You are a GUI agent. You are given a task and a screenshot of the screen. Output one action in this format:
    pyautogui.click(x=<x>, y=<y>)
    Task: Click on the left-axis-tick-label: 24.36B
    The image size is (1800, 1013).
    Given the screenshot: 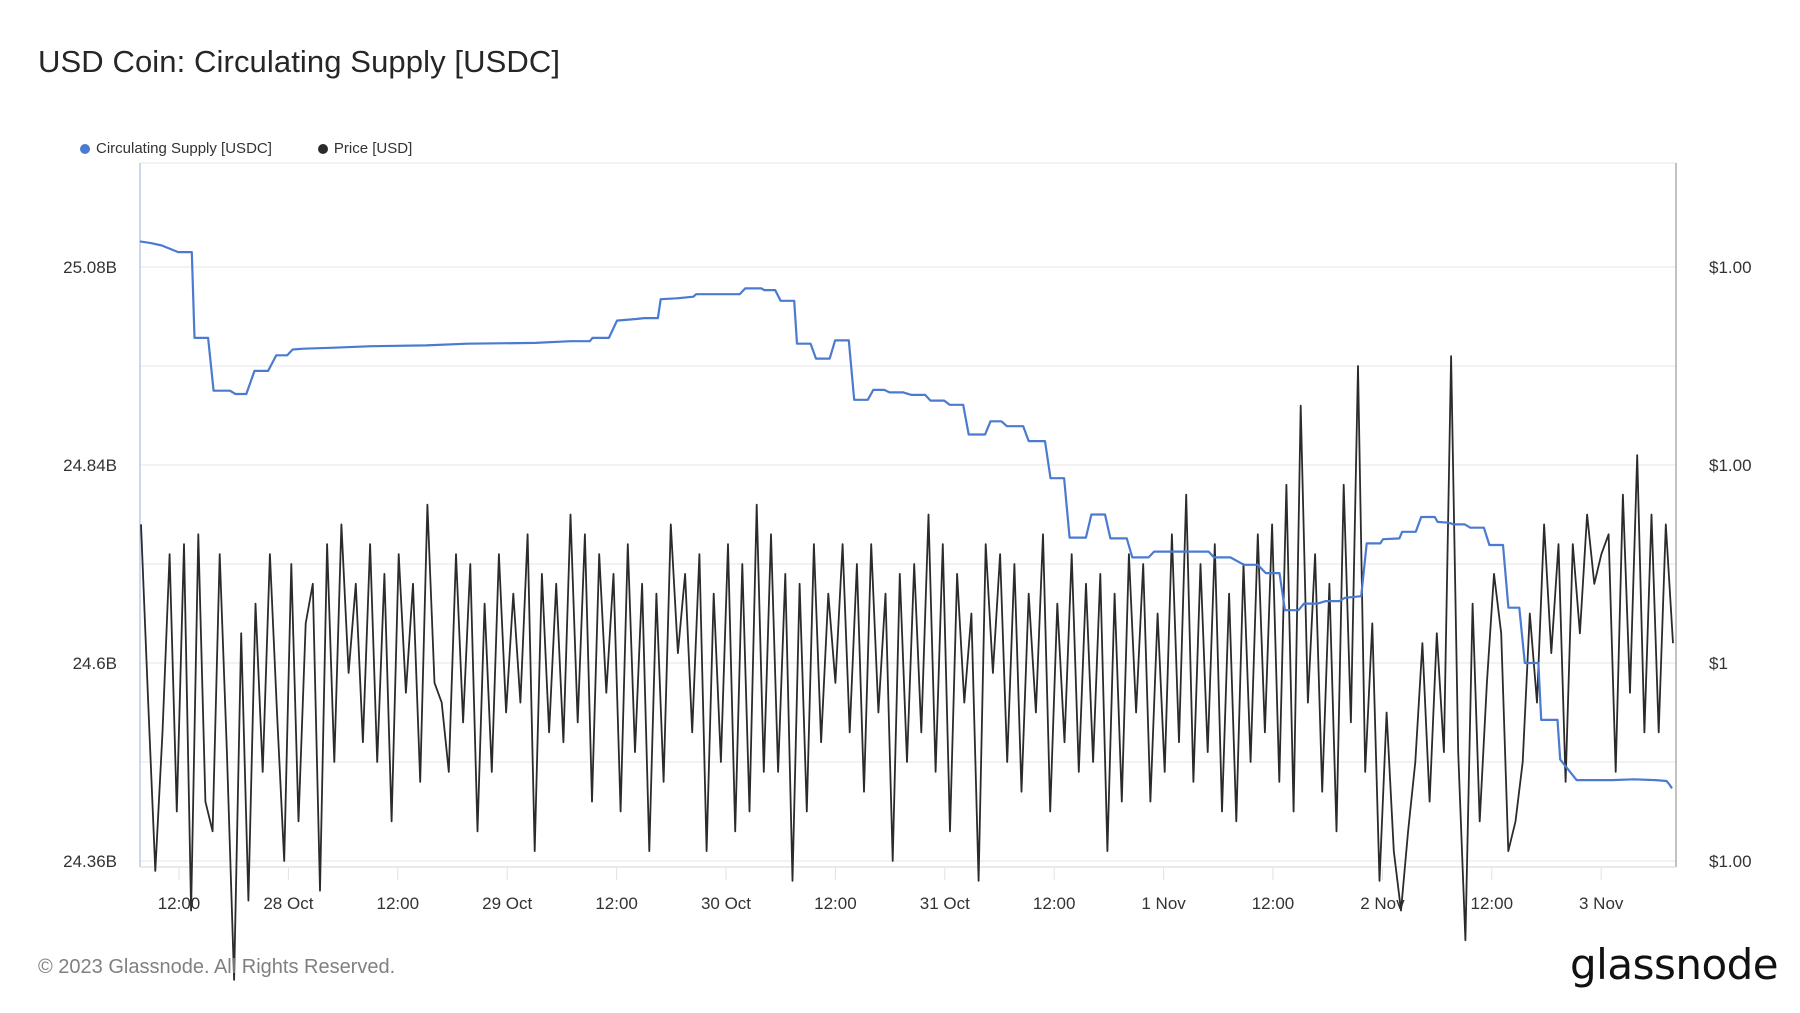 What is the action you would take?
    pyautogui.click(x=90, y=861)
    